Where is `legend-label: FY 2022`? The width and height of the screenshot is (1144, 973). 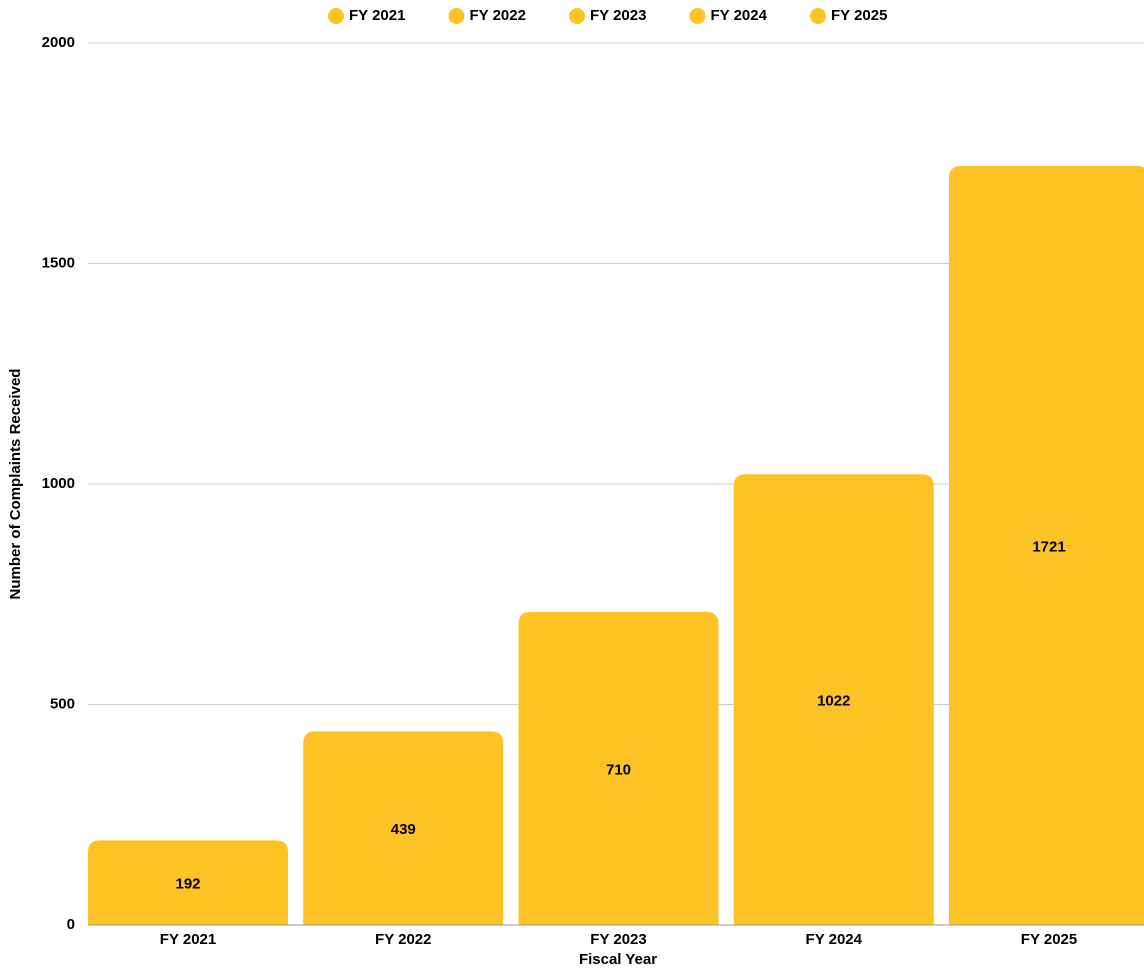
legend-label: FY 2022 is located at coordinates (498, 15).